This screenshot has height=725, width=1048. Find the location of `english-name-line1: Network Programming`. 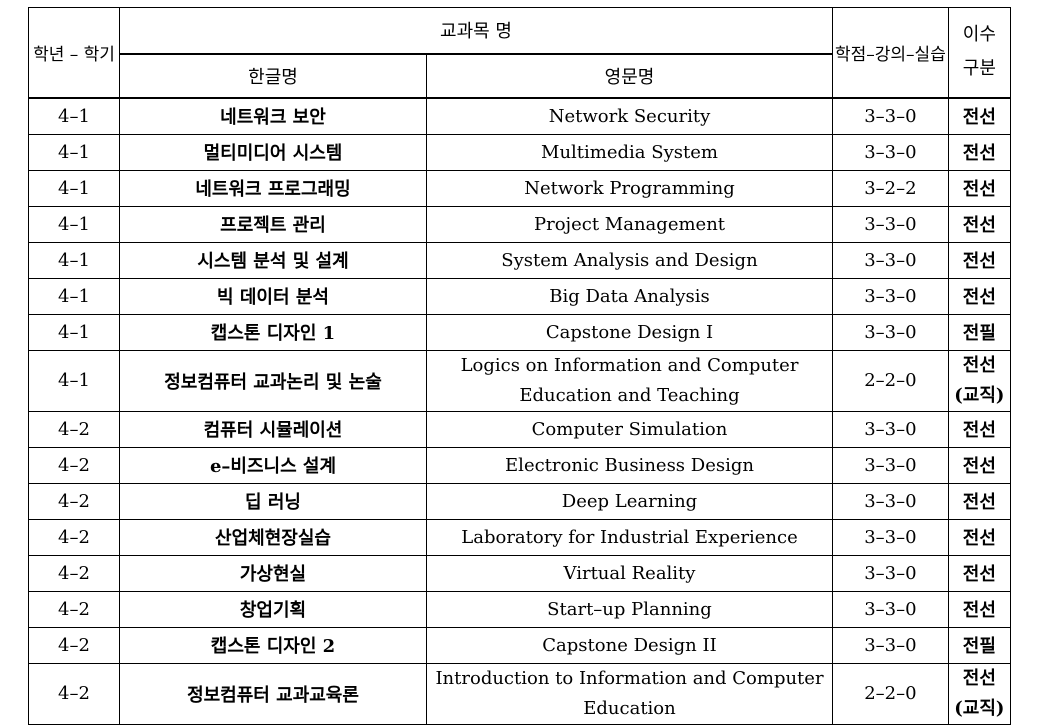

english-name-line1: Network Programming is located at coordinates (629, 188).